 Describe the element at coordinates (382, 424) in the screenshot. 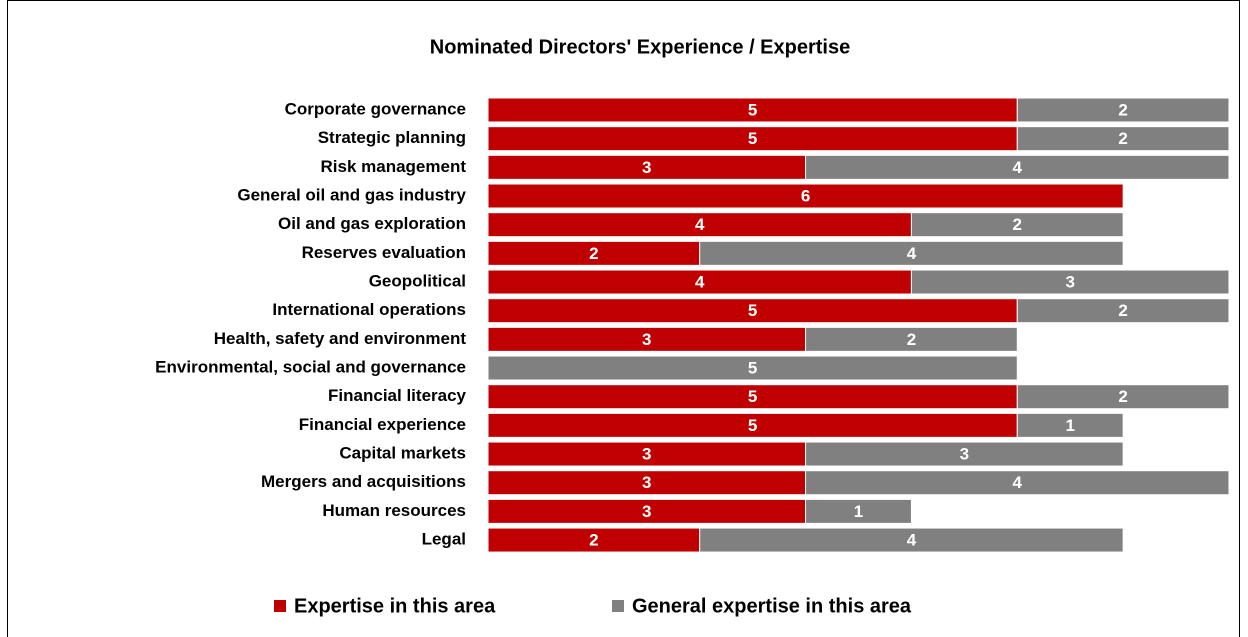

I see `y-tick-label: Financial experience` at that location.